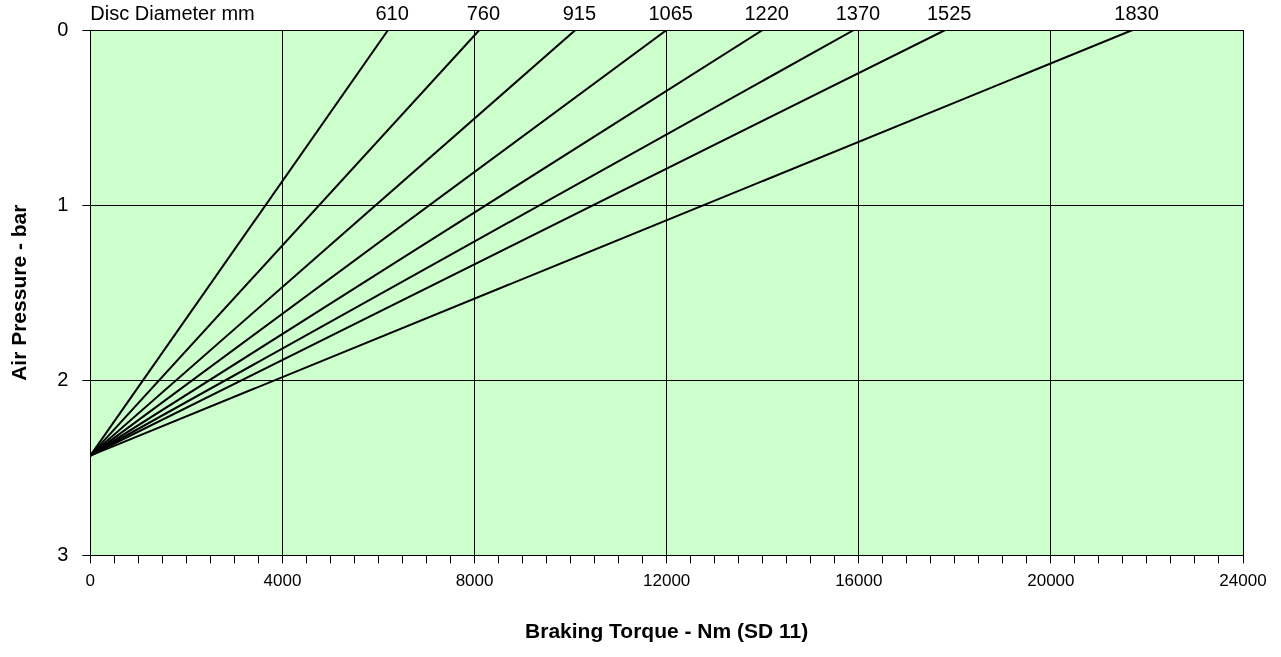  I want to click on series-label: 1525, so click(949, 12).